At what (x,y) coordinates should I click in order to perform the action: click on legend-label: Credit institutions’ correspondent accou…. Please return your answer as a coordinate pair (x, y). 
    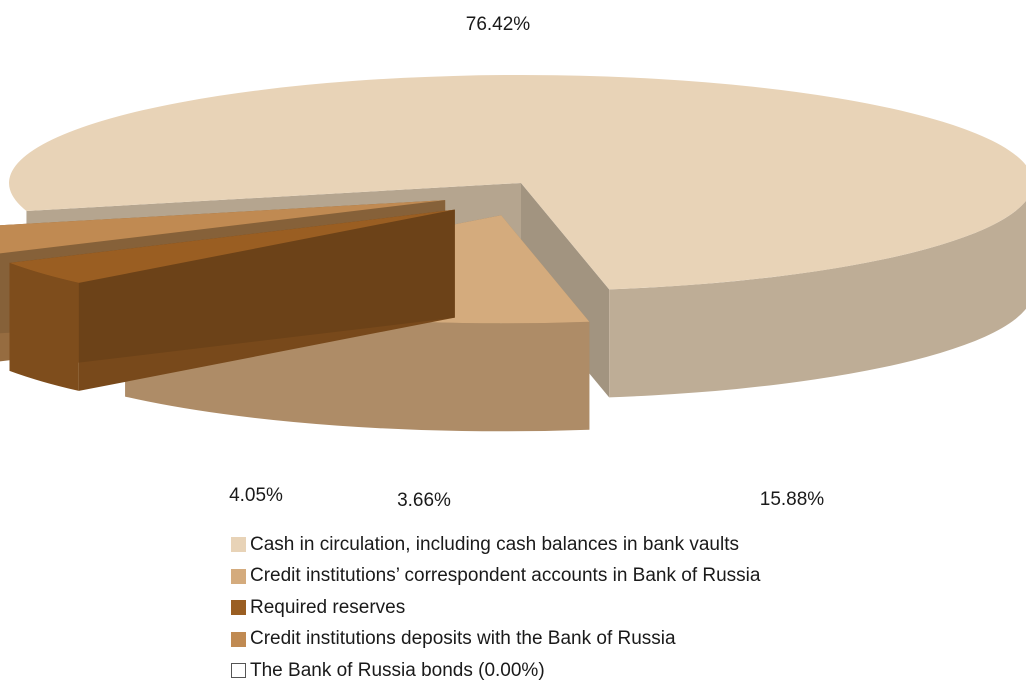
    Looking at the image, I should click on (505, 576).